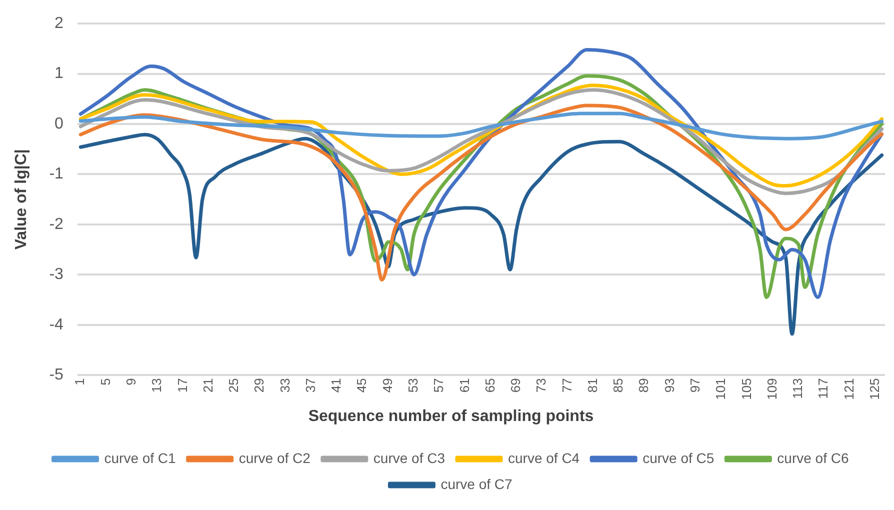  I want to click on x-tick-label: 33, so click(284, 385).